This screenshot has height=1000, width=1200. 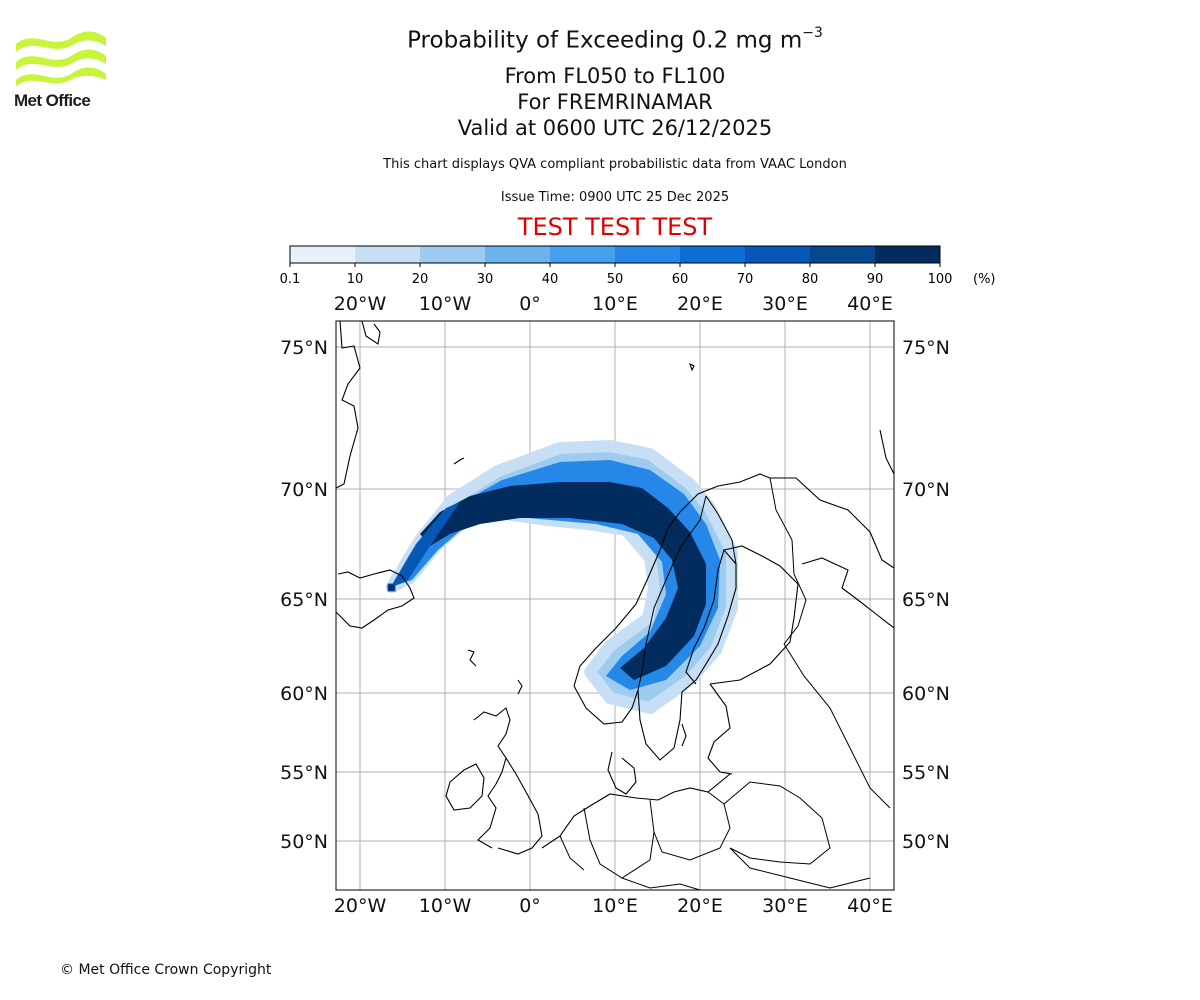 I want to click on lon-label-top: 10°W, so click(x=445, y=304).